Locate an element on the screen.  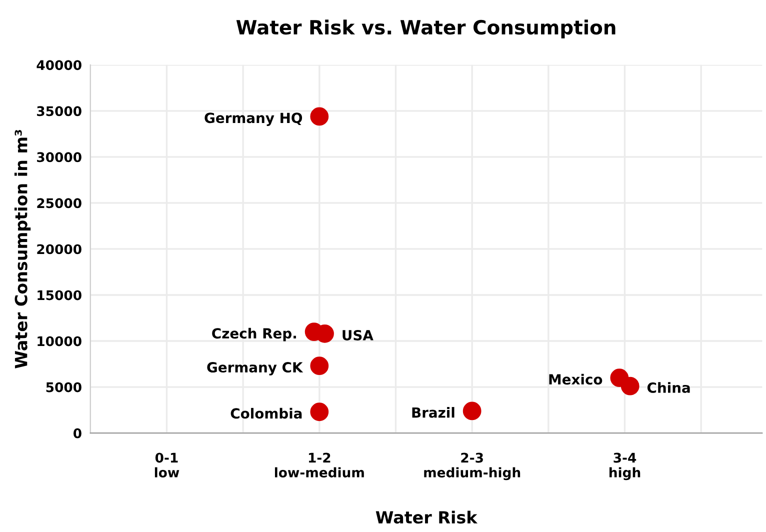
y-tick-label: 35000 is located at coordinates (59, 111).